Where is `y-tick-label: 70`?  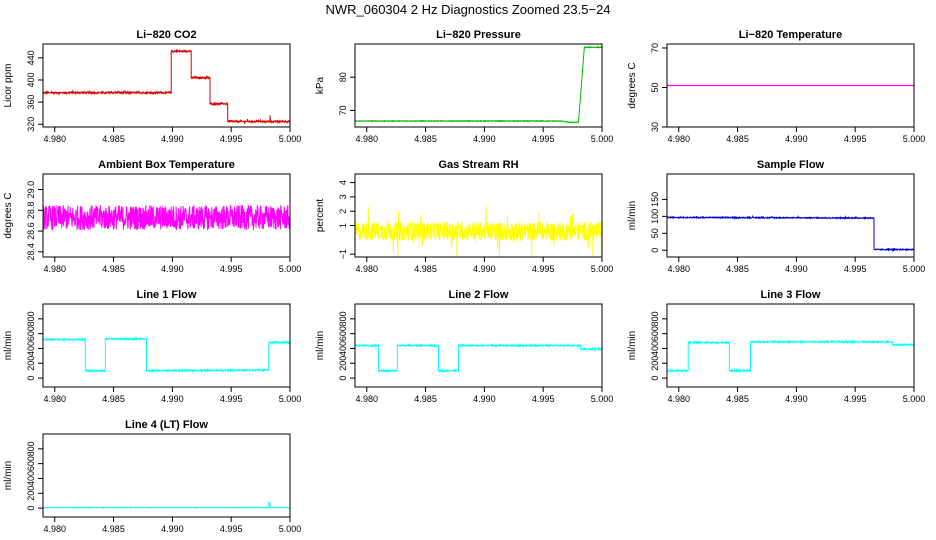 y-tick-label: 70 is located at coordinates (655, 48).